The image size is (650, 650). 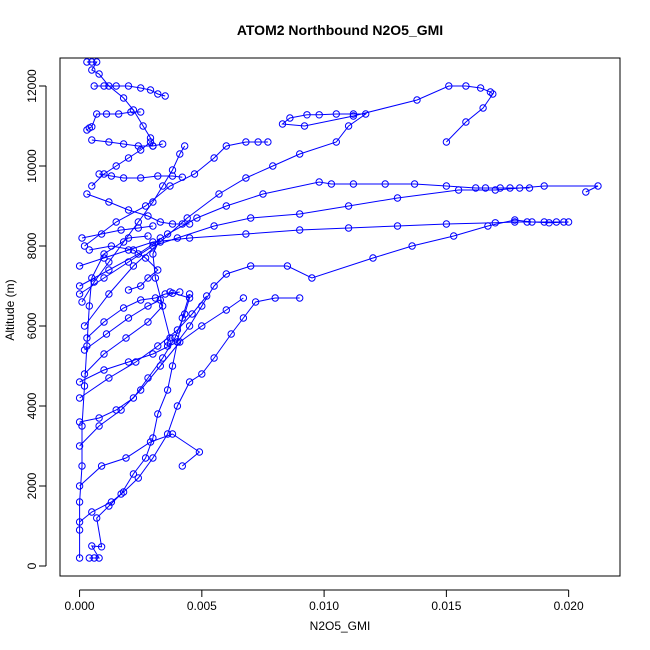 I want to click on y-axis: 0 2000 4000 6000 8000 10000 12000, so click(x=36, y=319).